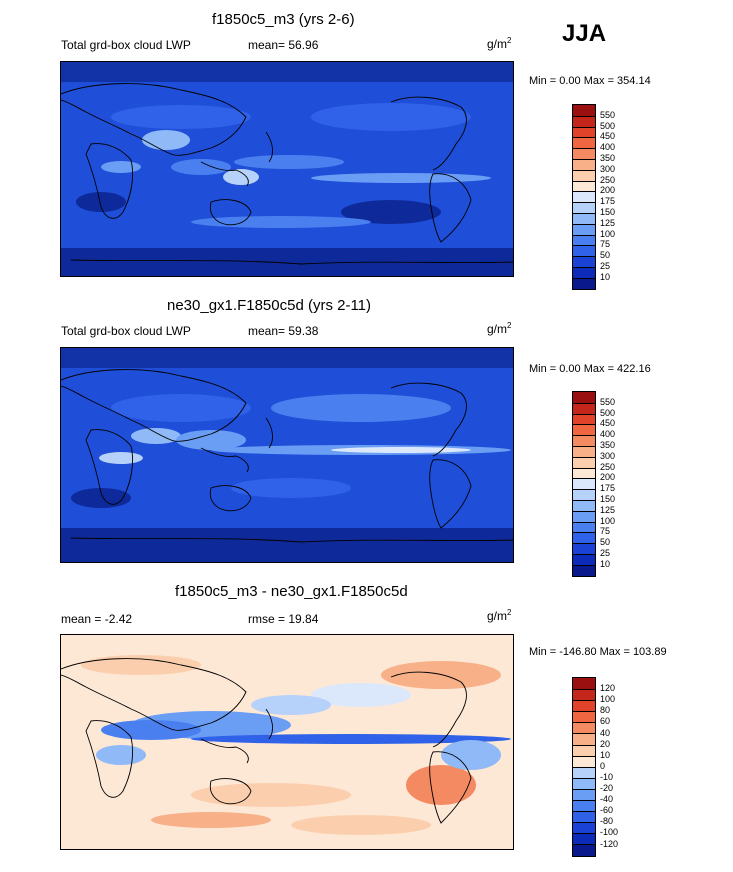 This screenshot has height=872, width=733. I want to click on colorbar-tick-label: -100, so click(609, 832).